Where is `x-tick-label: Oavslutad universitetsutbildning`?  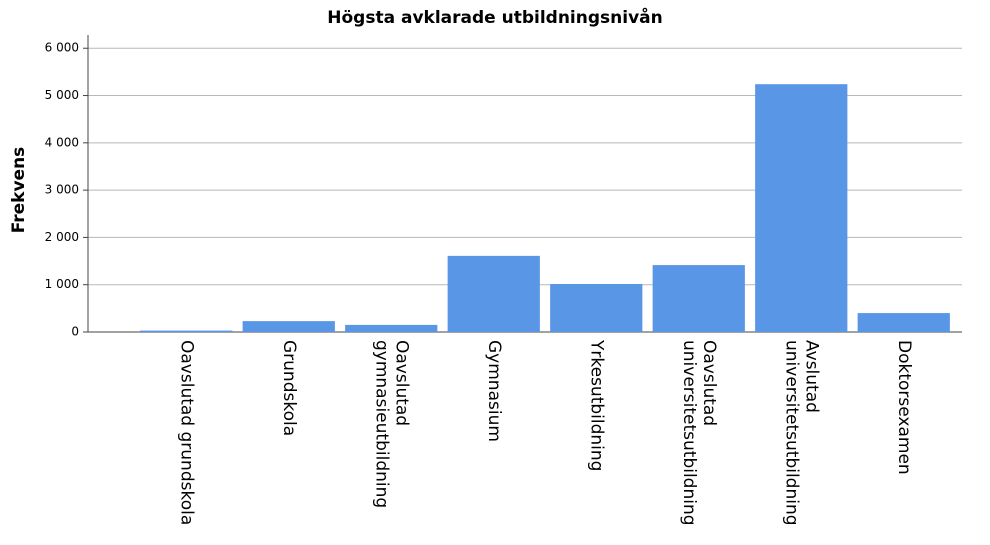 x-tick-label: Oavslutad universitetsutbildning is located at coordinates (699, 433).